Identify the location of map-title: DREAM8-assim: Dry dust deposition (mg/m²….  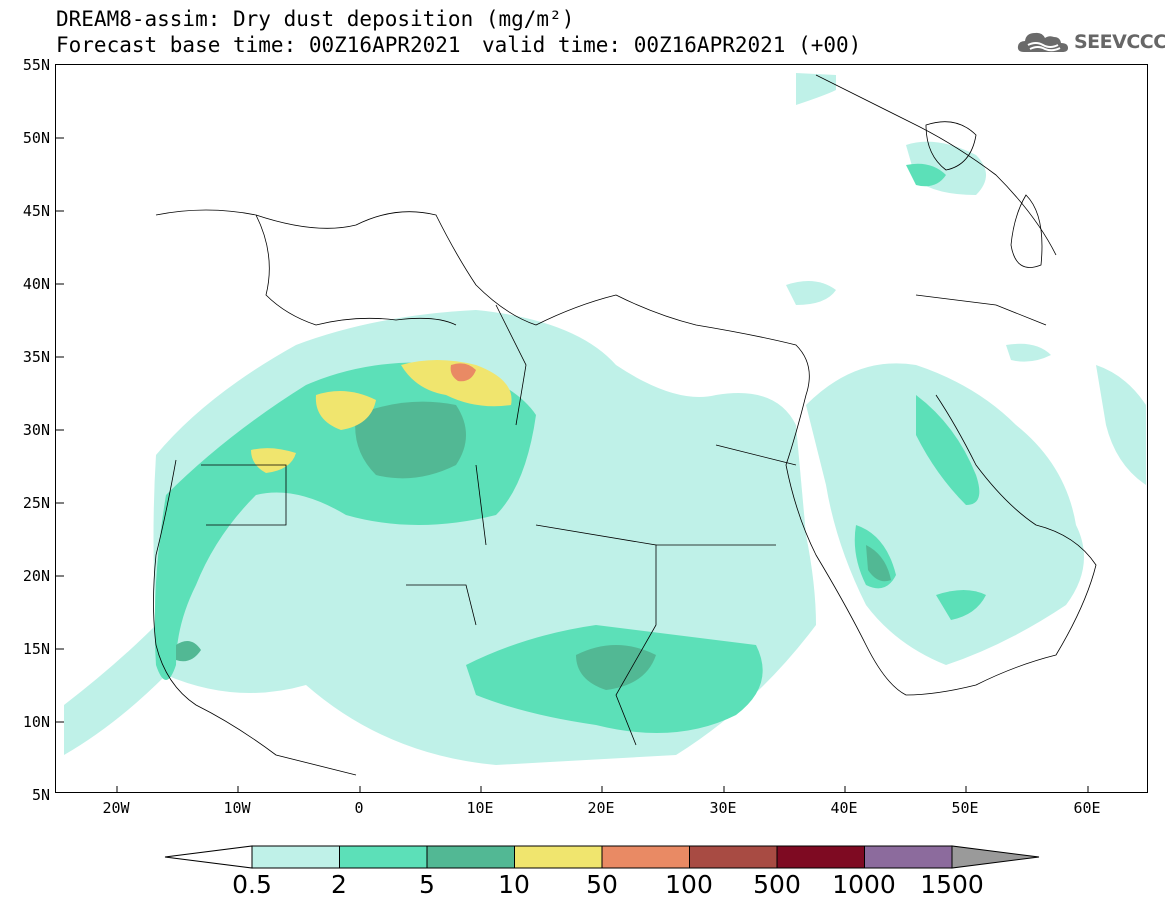
(315, 19).